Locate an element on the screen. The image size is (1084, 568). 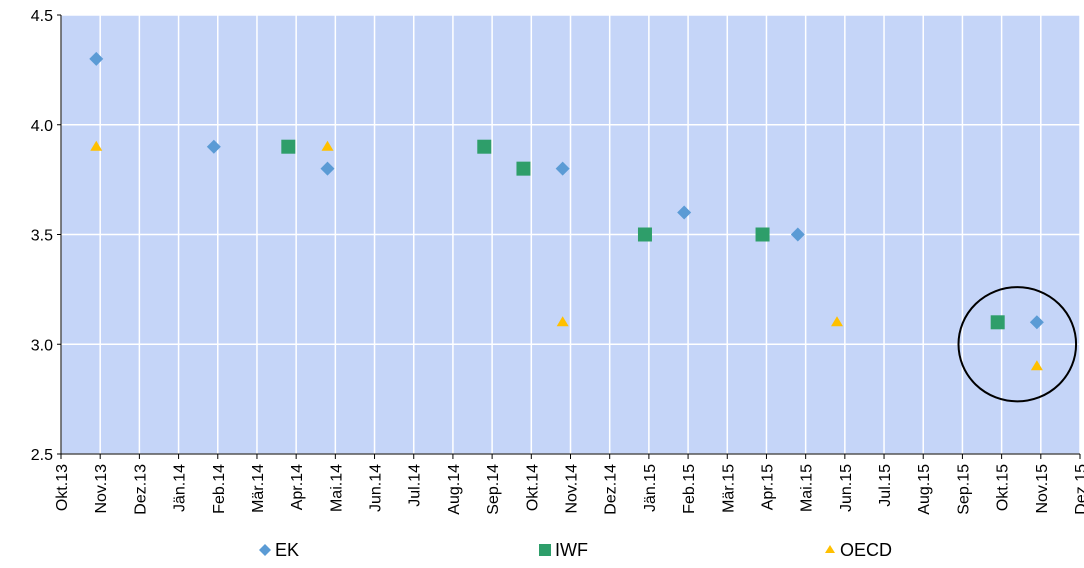
legend-marker-ek is located at coordinates (265, 550).